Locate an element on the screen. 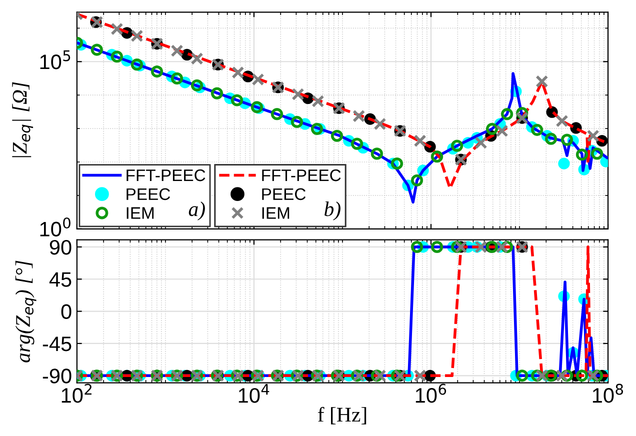 Image resolution: width=636 pixels, height=436 pixels. annotation: a) is located at coordinates (196, 211).